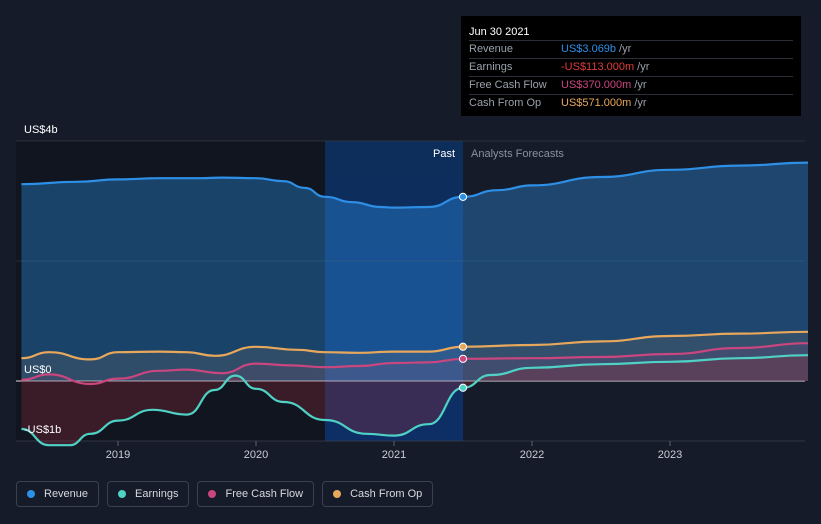 The width and height of the screenshot is (821, 524). I want to click on revenue-line, so click(415, 185).